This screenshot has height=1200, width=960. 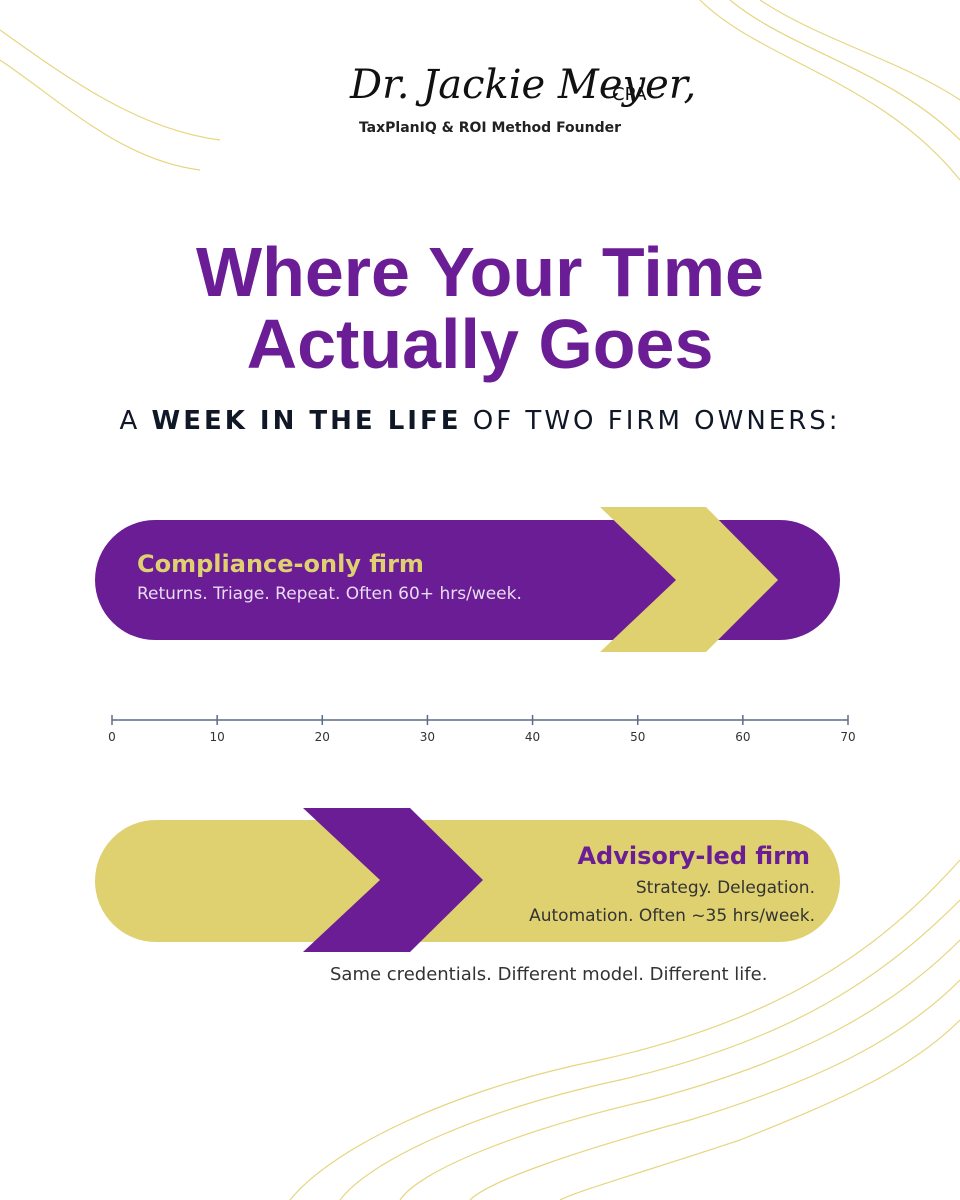 What do you see at coordinates (848, 737) in the screenshot?
I see `tick-label: 70` at bounding box center [848, 737].